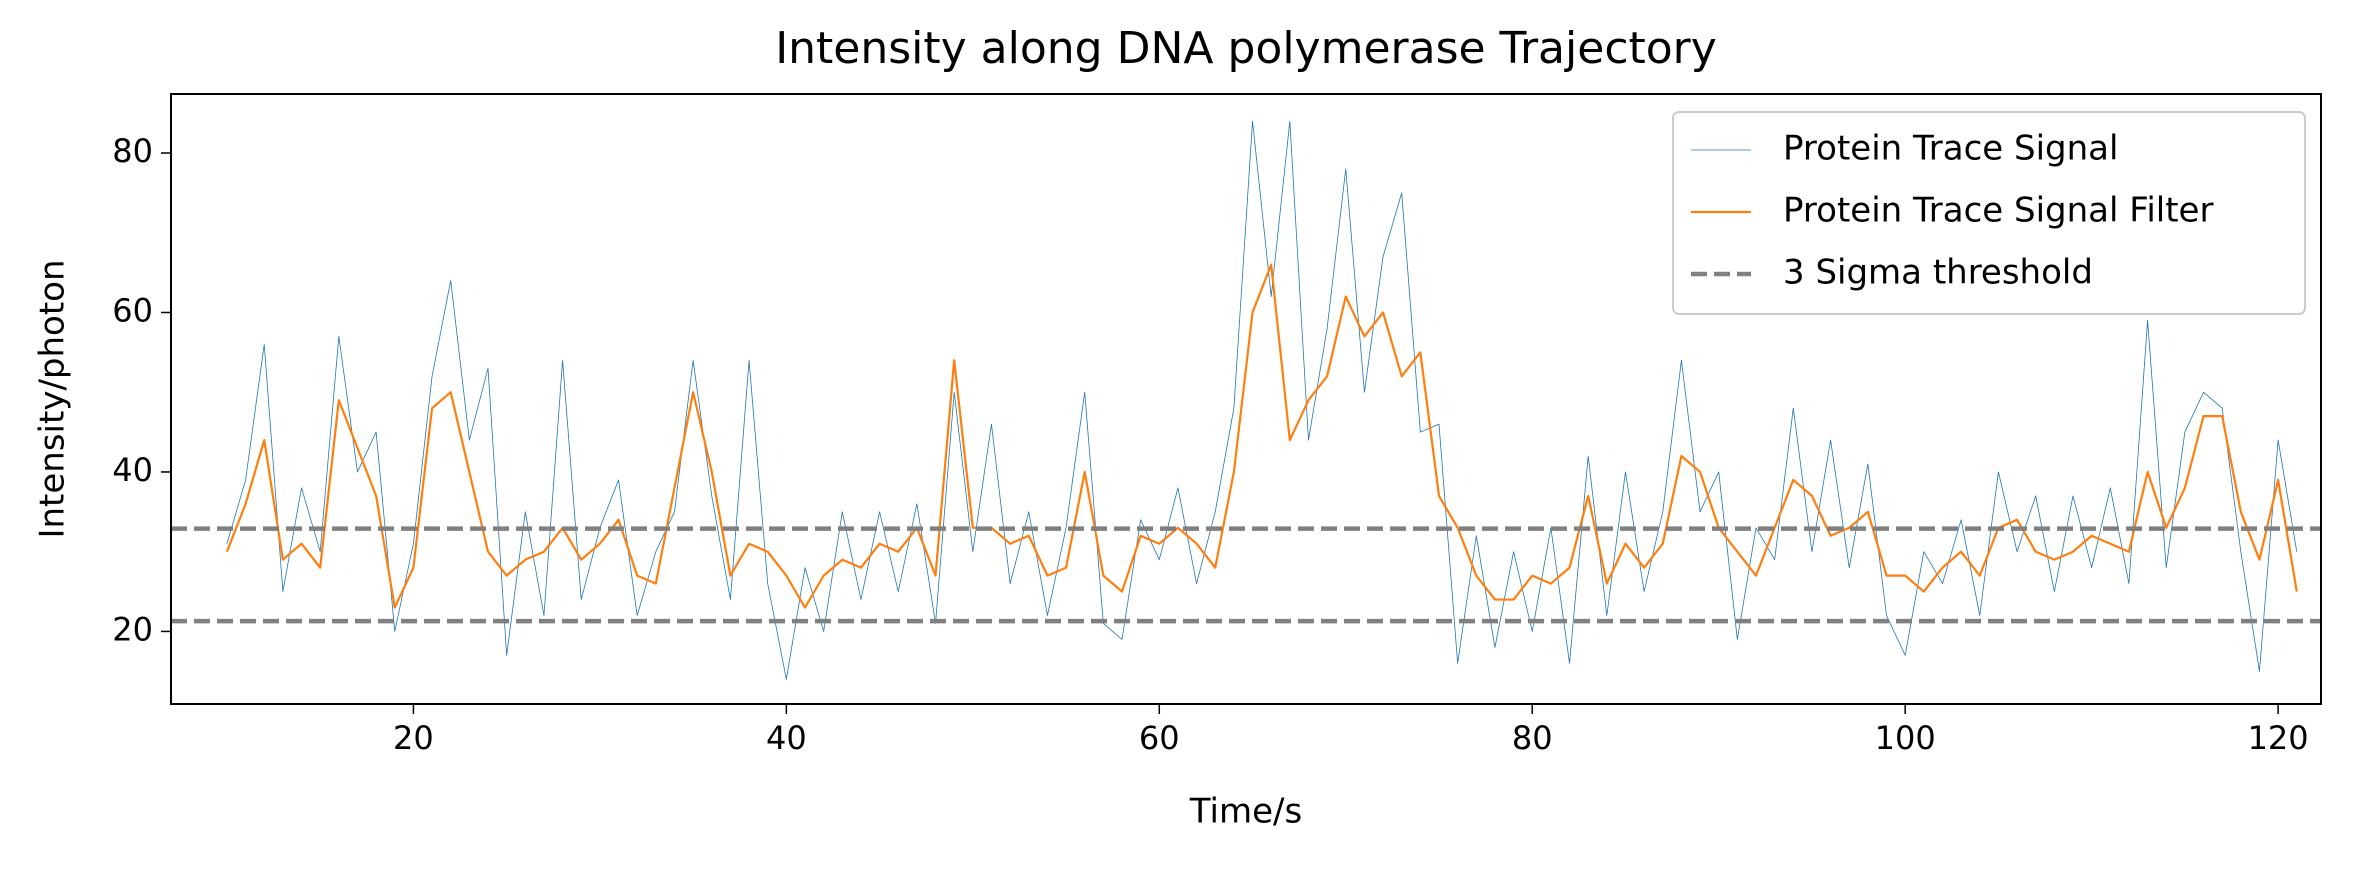 This screenshot has width=2370, height=870. I want to click on legend-label: Protein Trace Signal Filter, so click(1998, 211).